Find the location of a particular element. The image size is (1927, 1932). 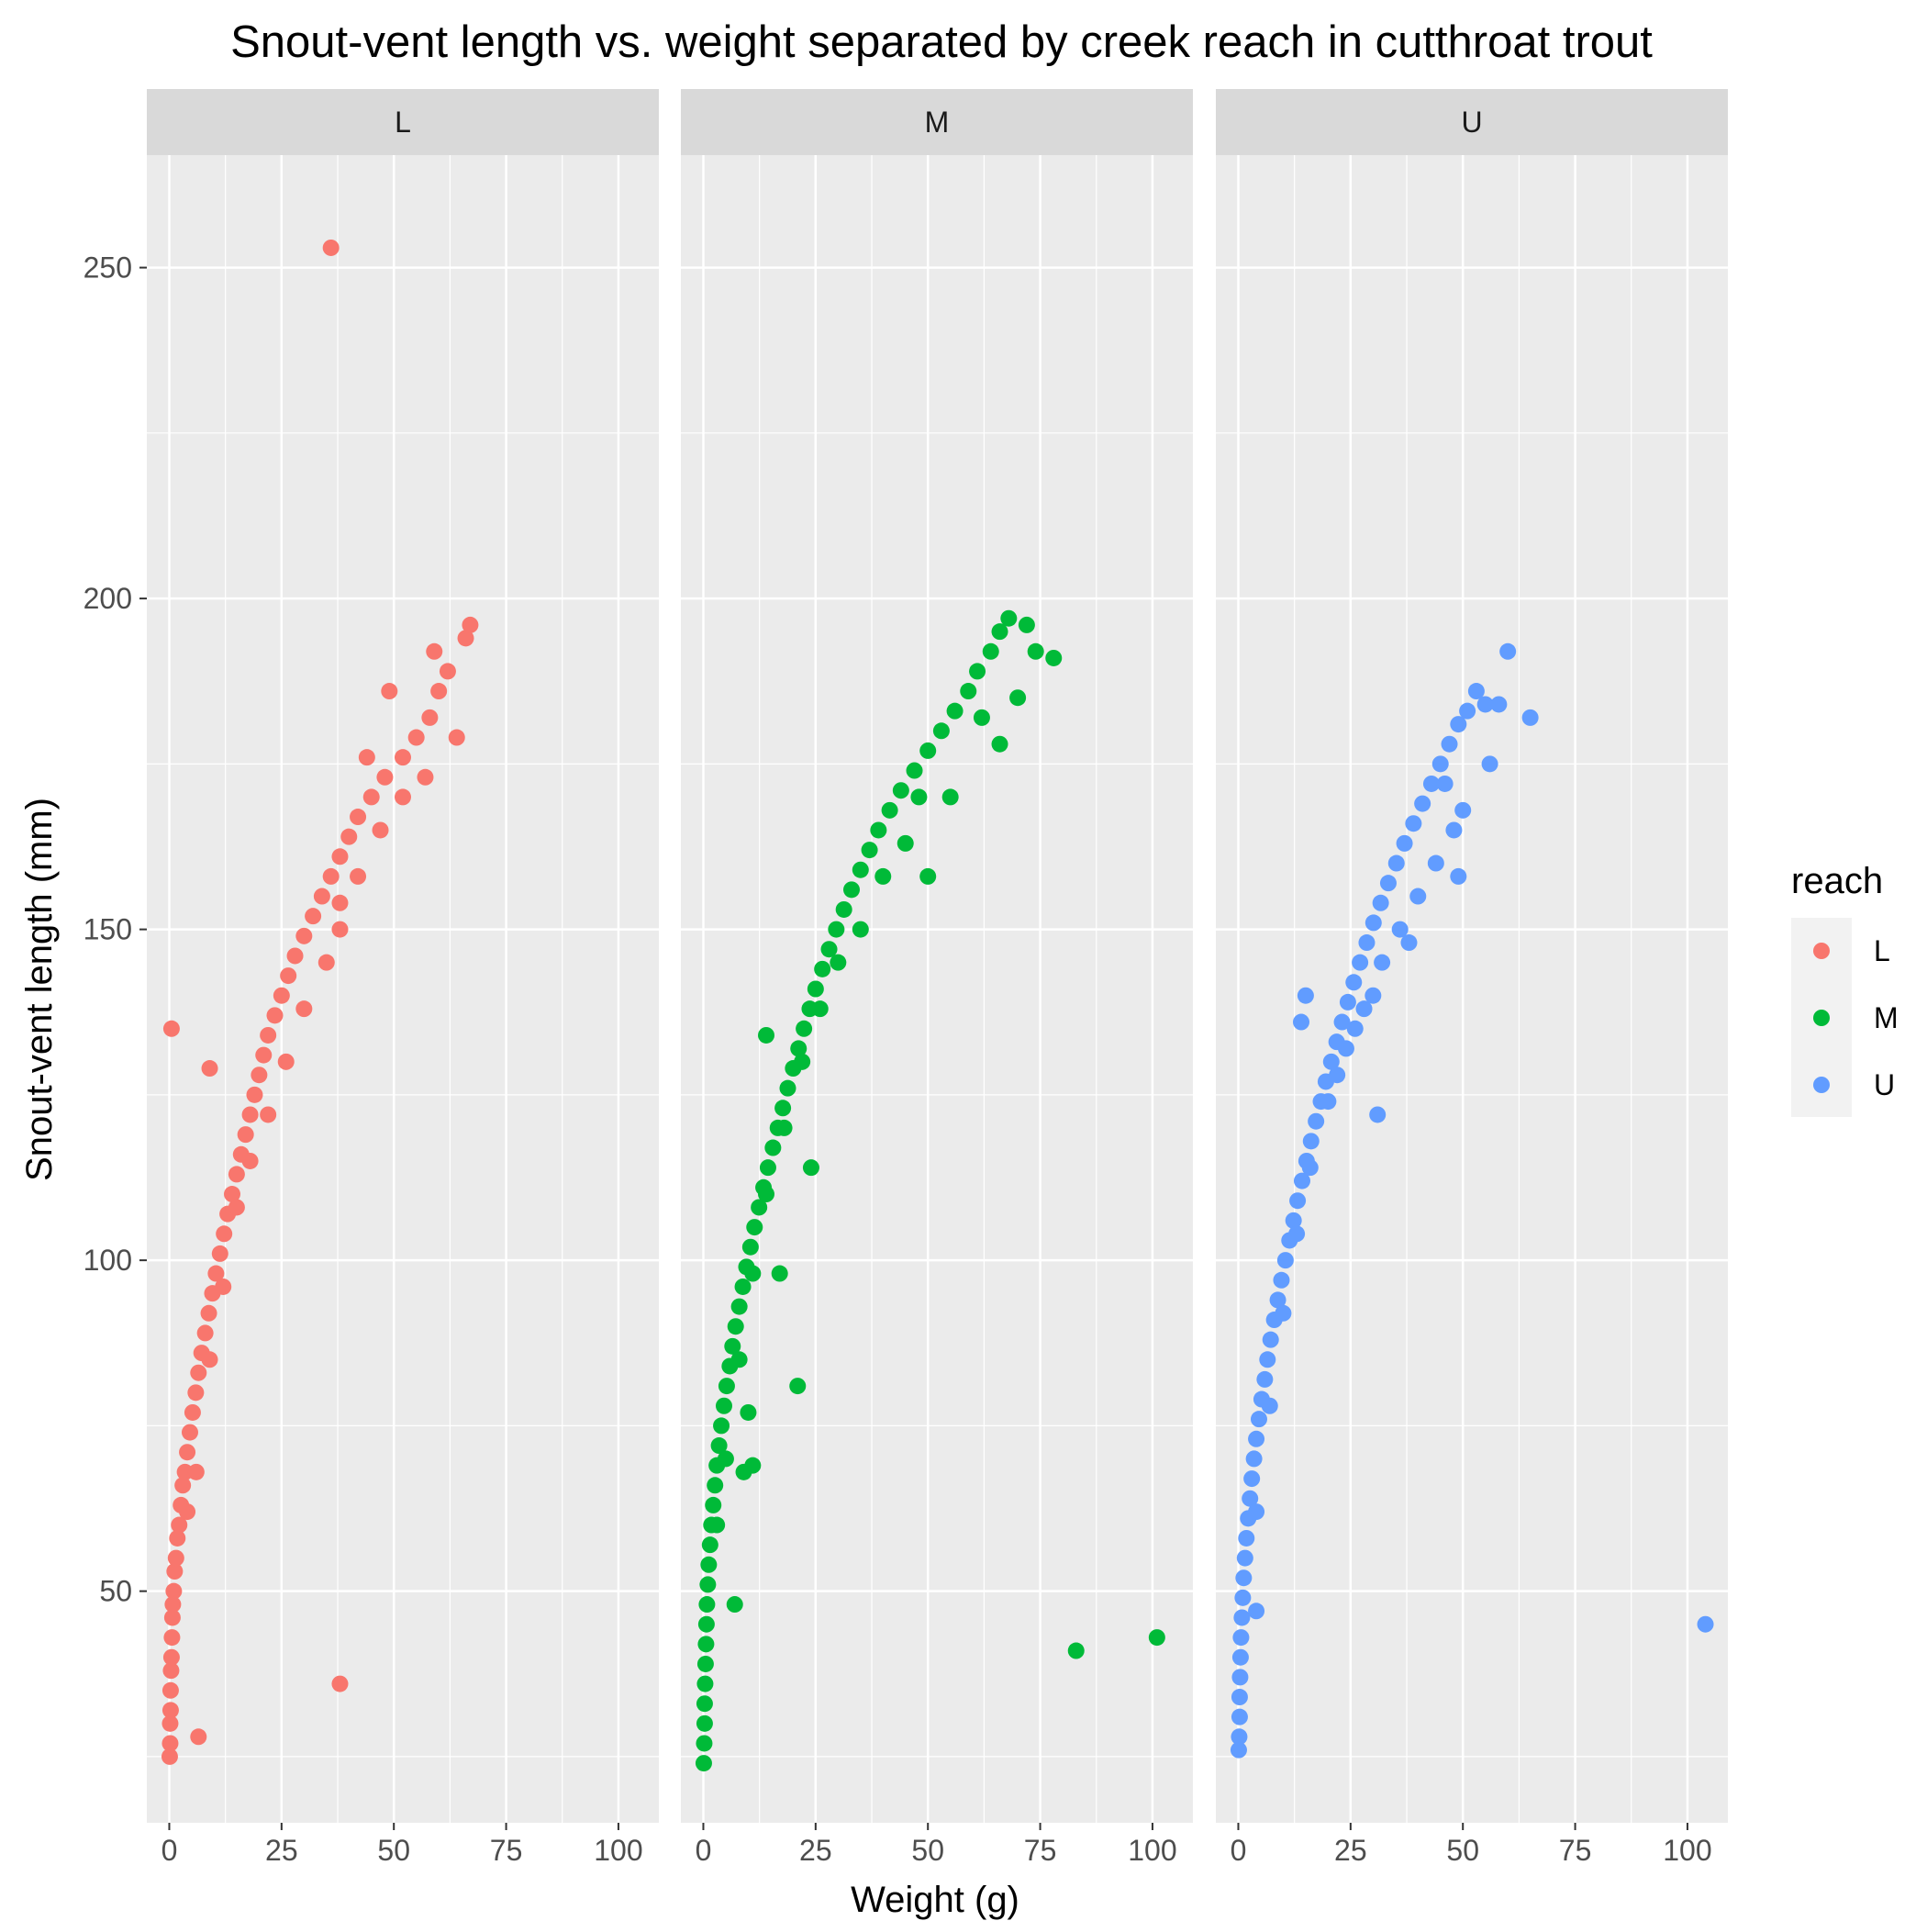

x-tick-label: 75 is located at coordinates (1575, 1851).